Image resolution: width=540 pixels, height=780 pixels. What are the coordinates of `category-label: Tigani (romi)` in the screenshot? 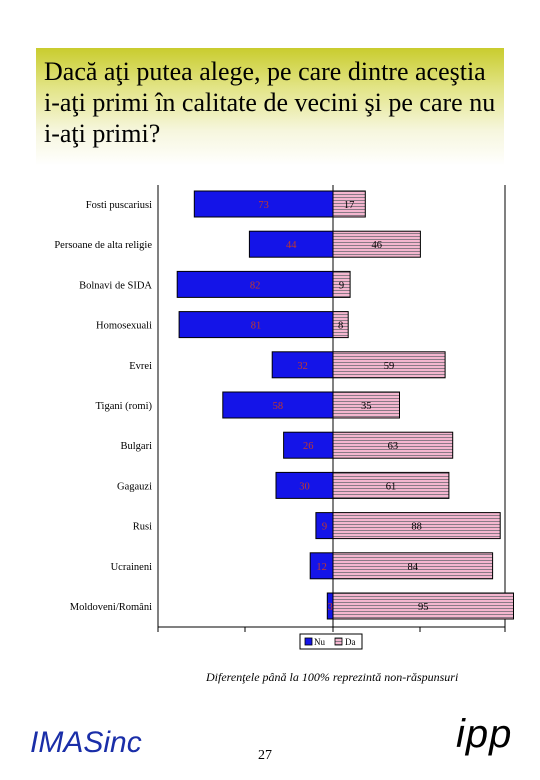 It's located at (124, 406).